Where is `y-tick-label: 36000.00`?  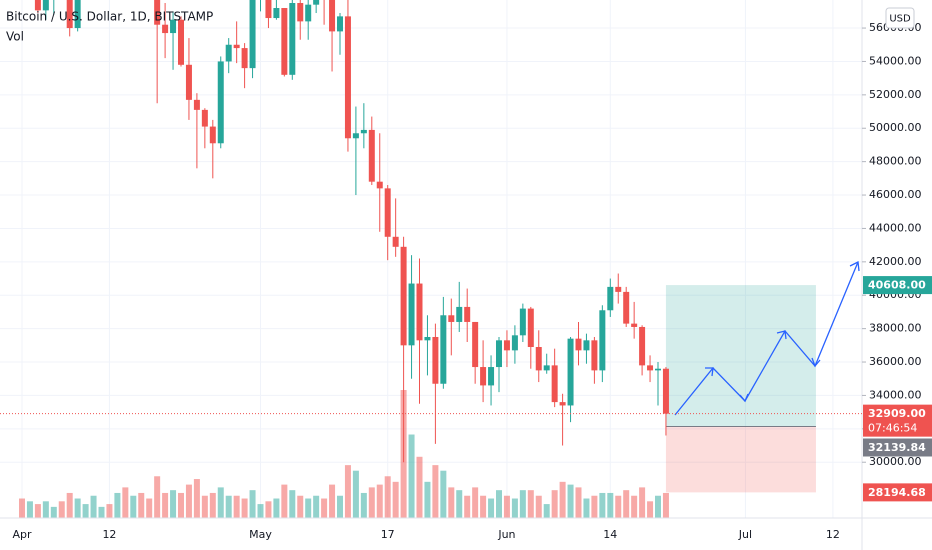
y-tick-label: 36000.00 is located at coordinates (895, 361).